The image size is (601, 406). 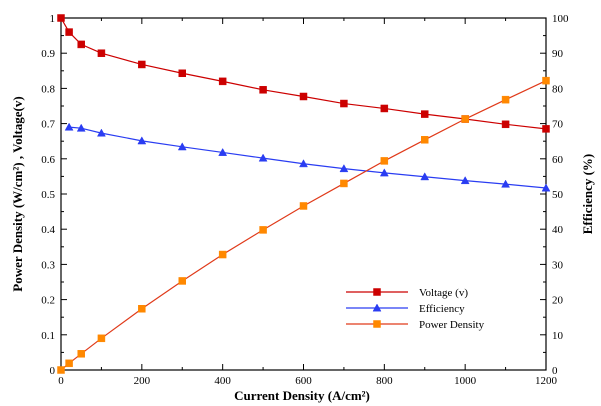 I want to click on series-line, so click(x=308, y=157).